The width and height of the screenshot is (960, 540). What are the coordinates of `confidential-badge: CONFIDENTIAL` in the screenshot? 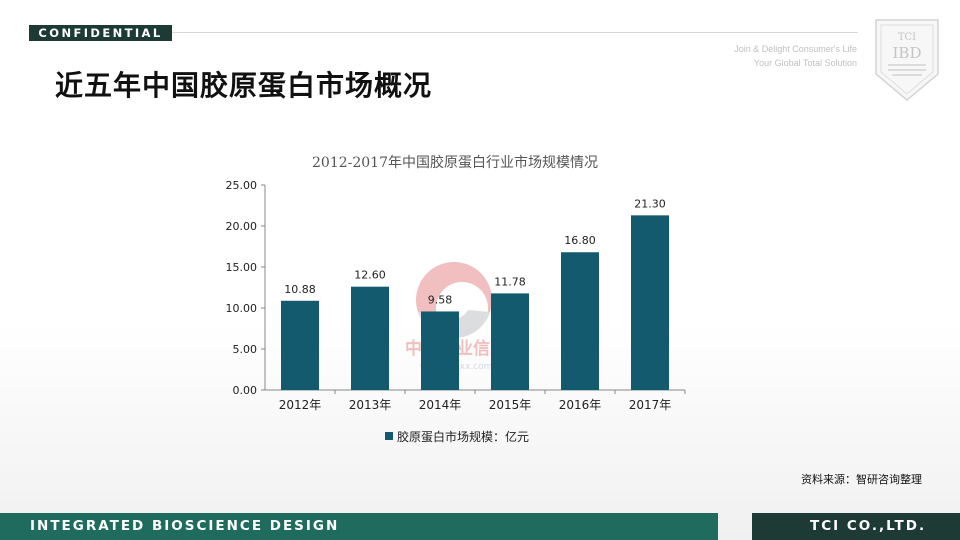 It's located at (100, 33).